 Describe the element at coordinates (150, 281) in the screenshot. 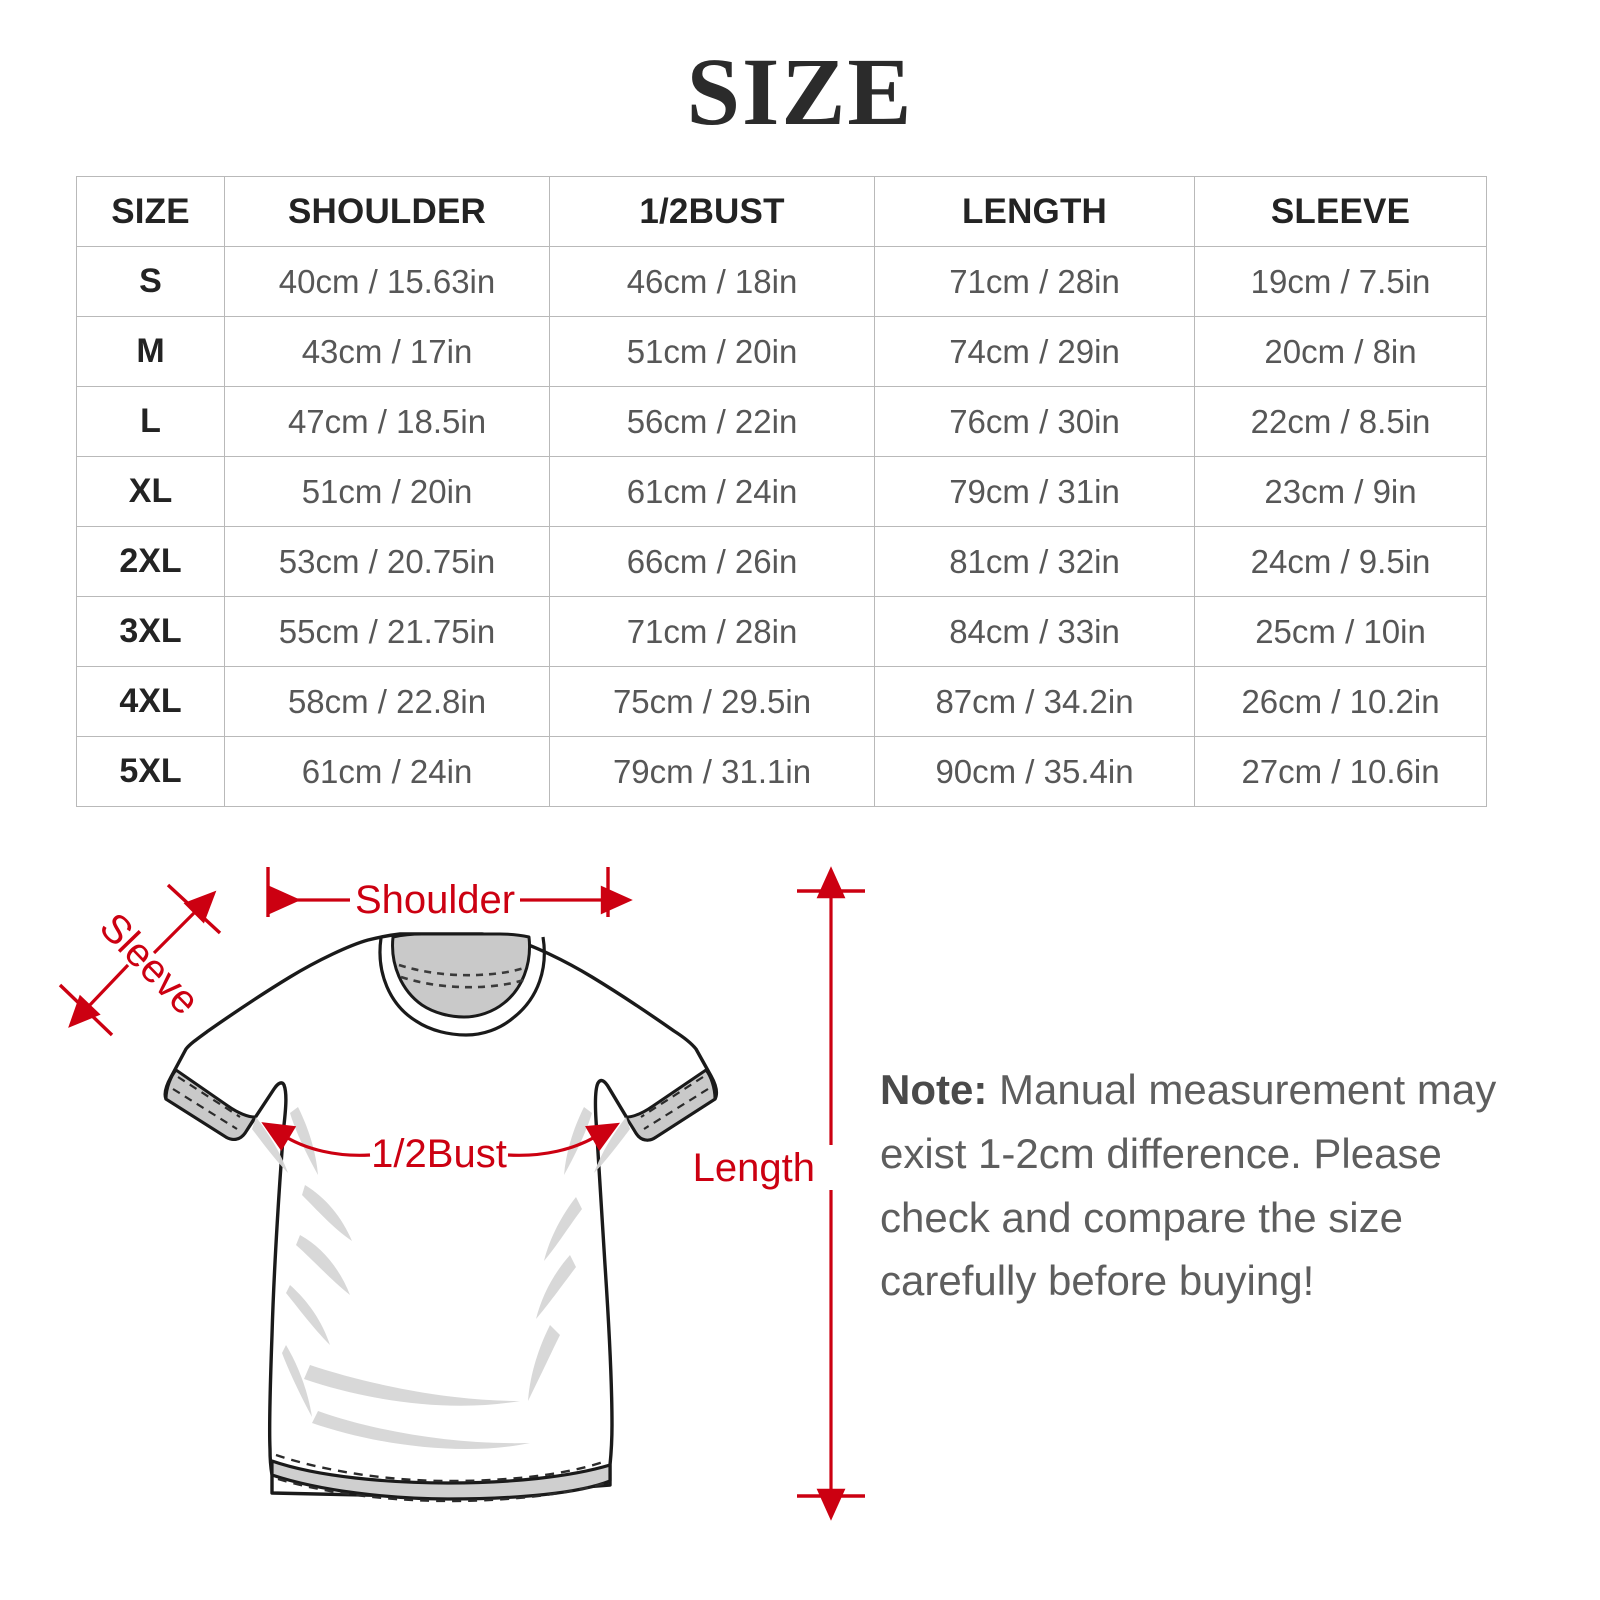

I see `cell-size: S` at that location.